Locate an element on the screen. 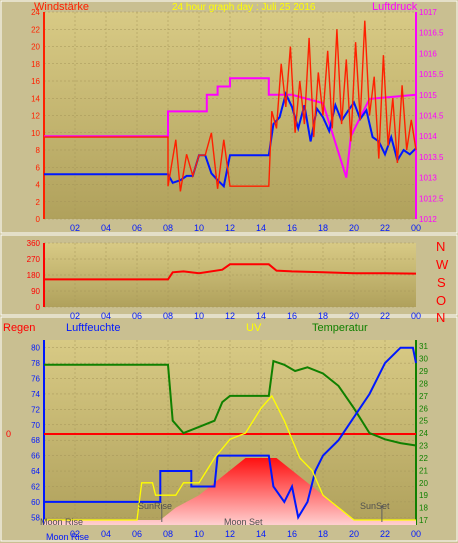 This screenshot has width=458, height=543. top-left-y-tick-7: 14 is located at coordinates (35, 98).